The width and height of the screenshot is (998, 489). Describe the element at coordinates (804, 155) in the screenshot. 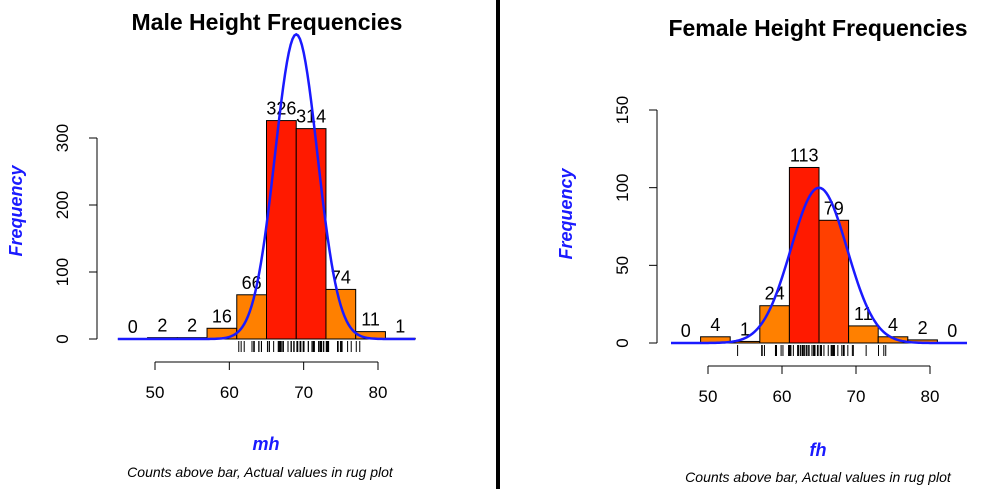

I see `bar-count-label: 113` at that location.